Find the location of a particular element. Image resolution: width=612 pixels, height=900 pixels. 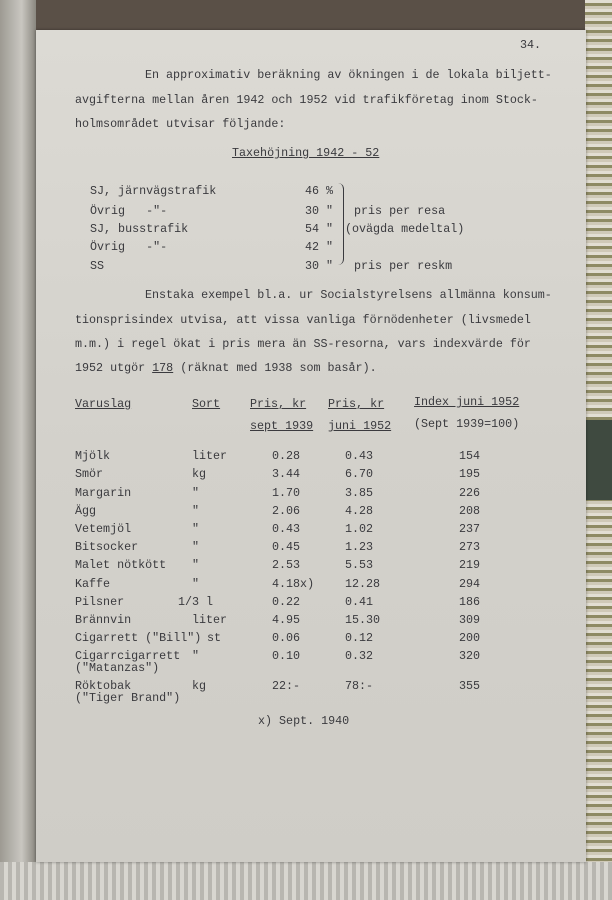

row-price-1952: 3.85 is located at coordinates (359, 493).